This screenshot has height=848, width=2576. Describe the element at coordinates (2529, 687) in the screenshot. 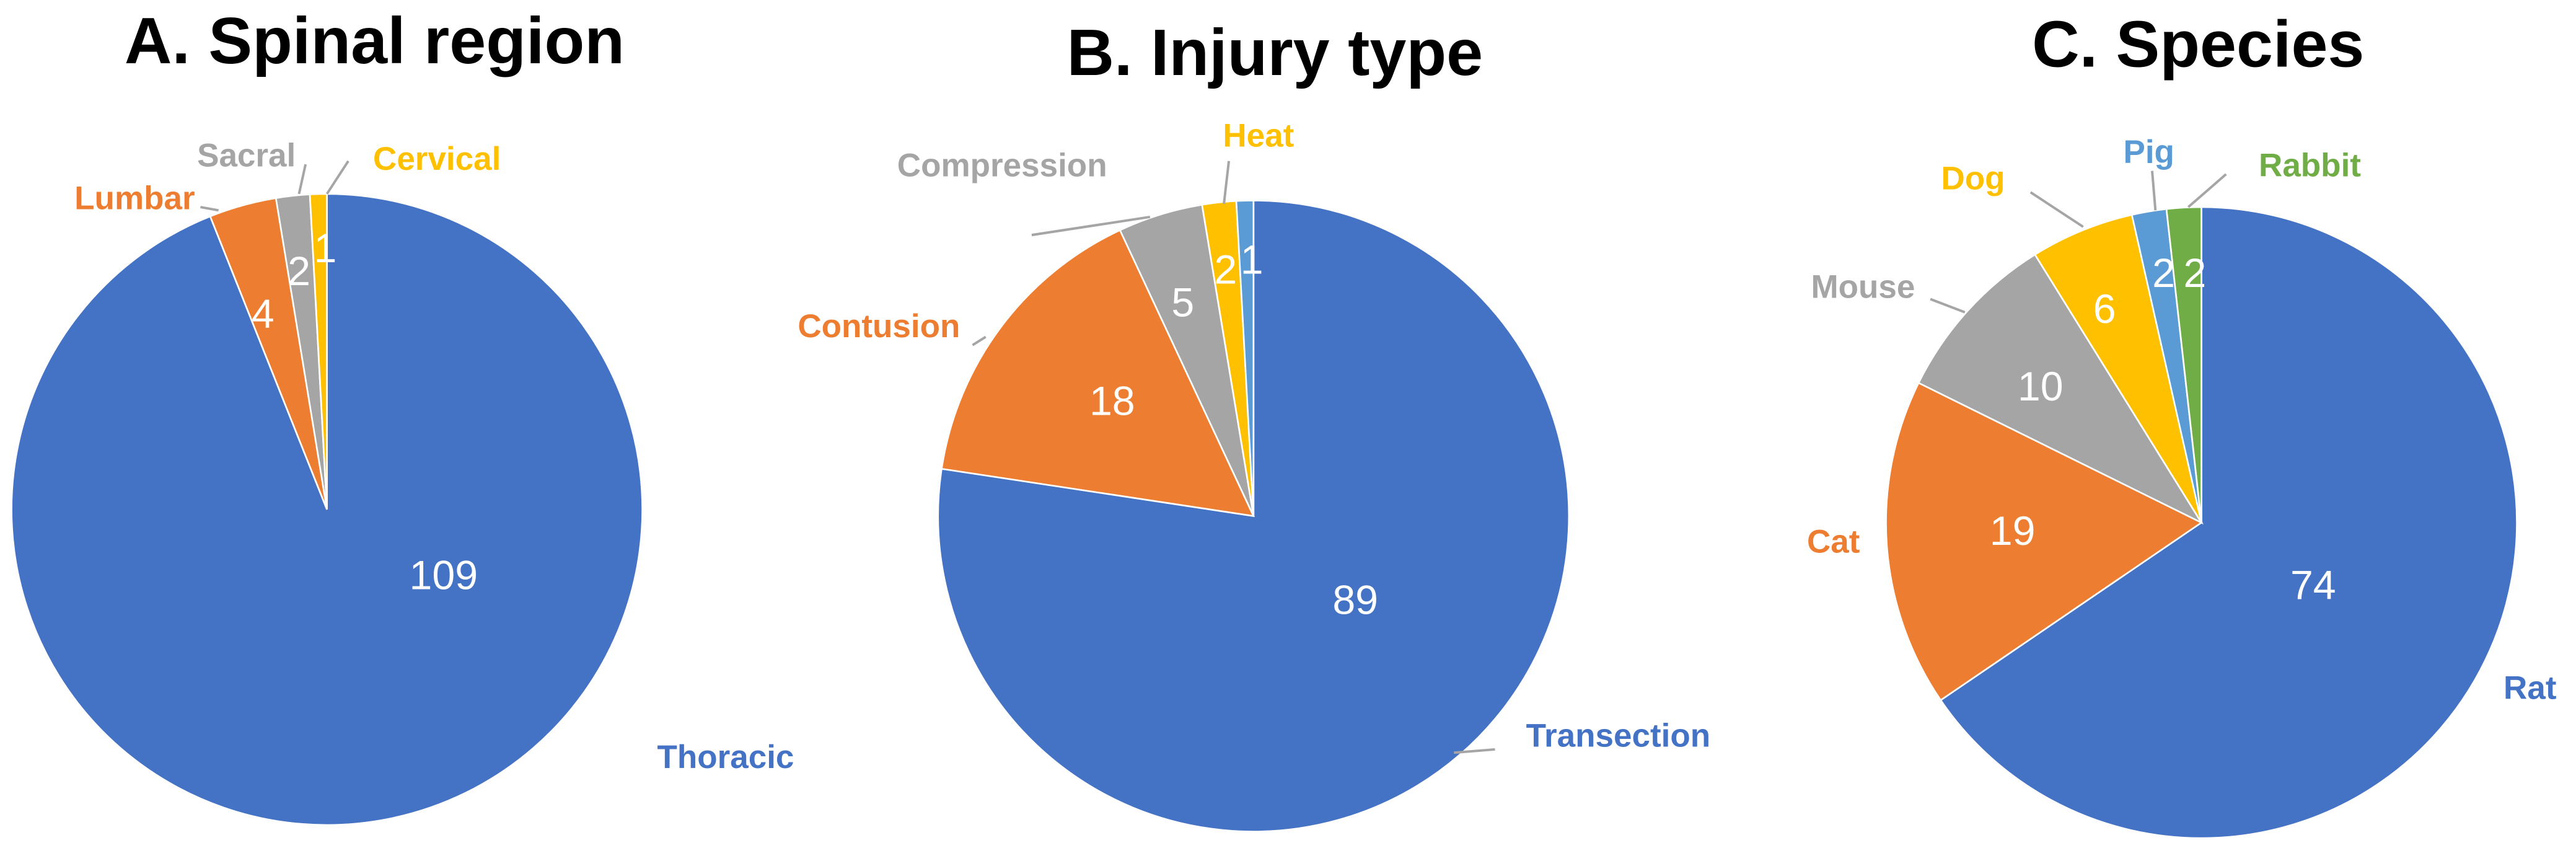

I see `category-label: Rat` at that location.